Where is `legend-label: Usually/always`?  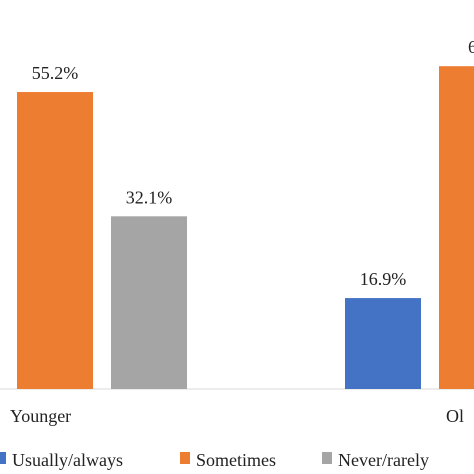 legend-label: Usually/always is located at coordinates (67, 460).